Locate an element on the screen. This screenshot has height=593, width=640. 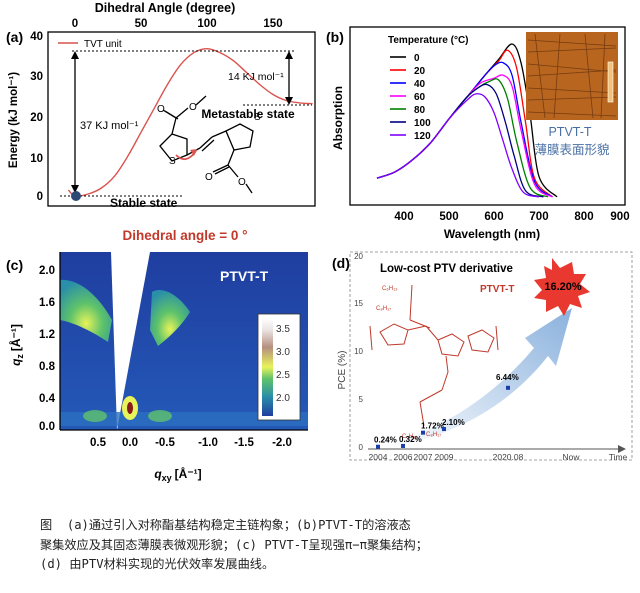
afm-texture is located at coordinates (572, 76).